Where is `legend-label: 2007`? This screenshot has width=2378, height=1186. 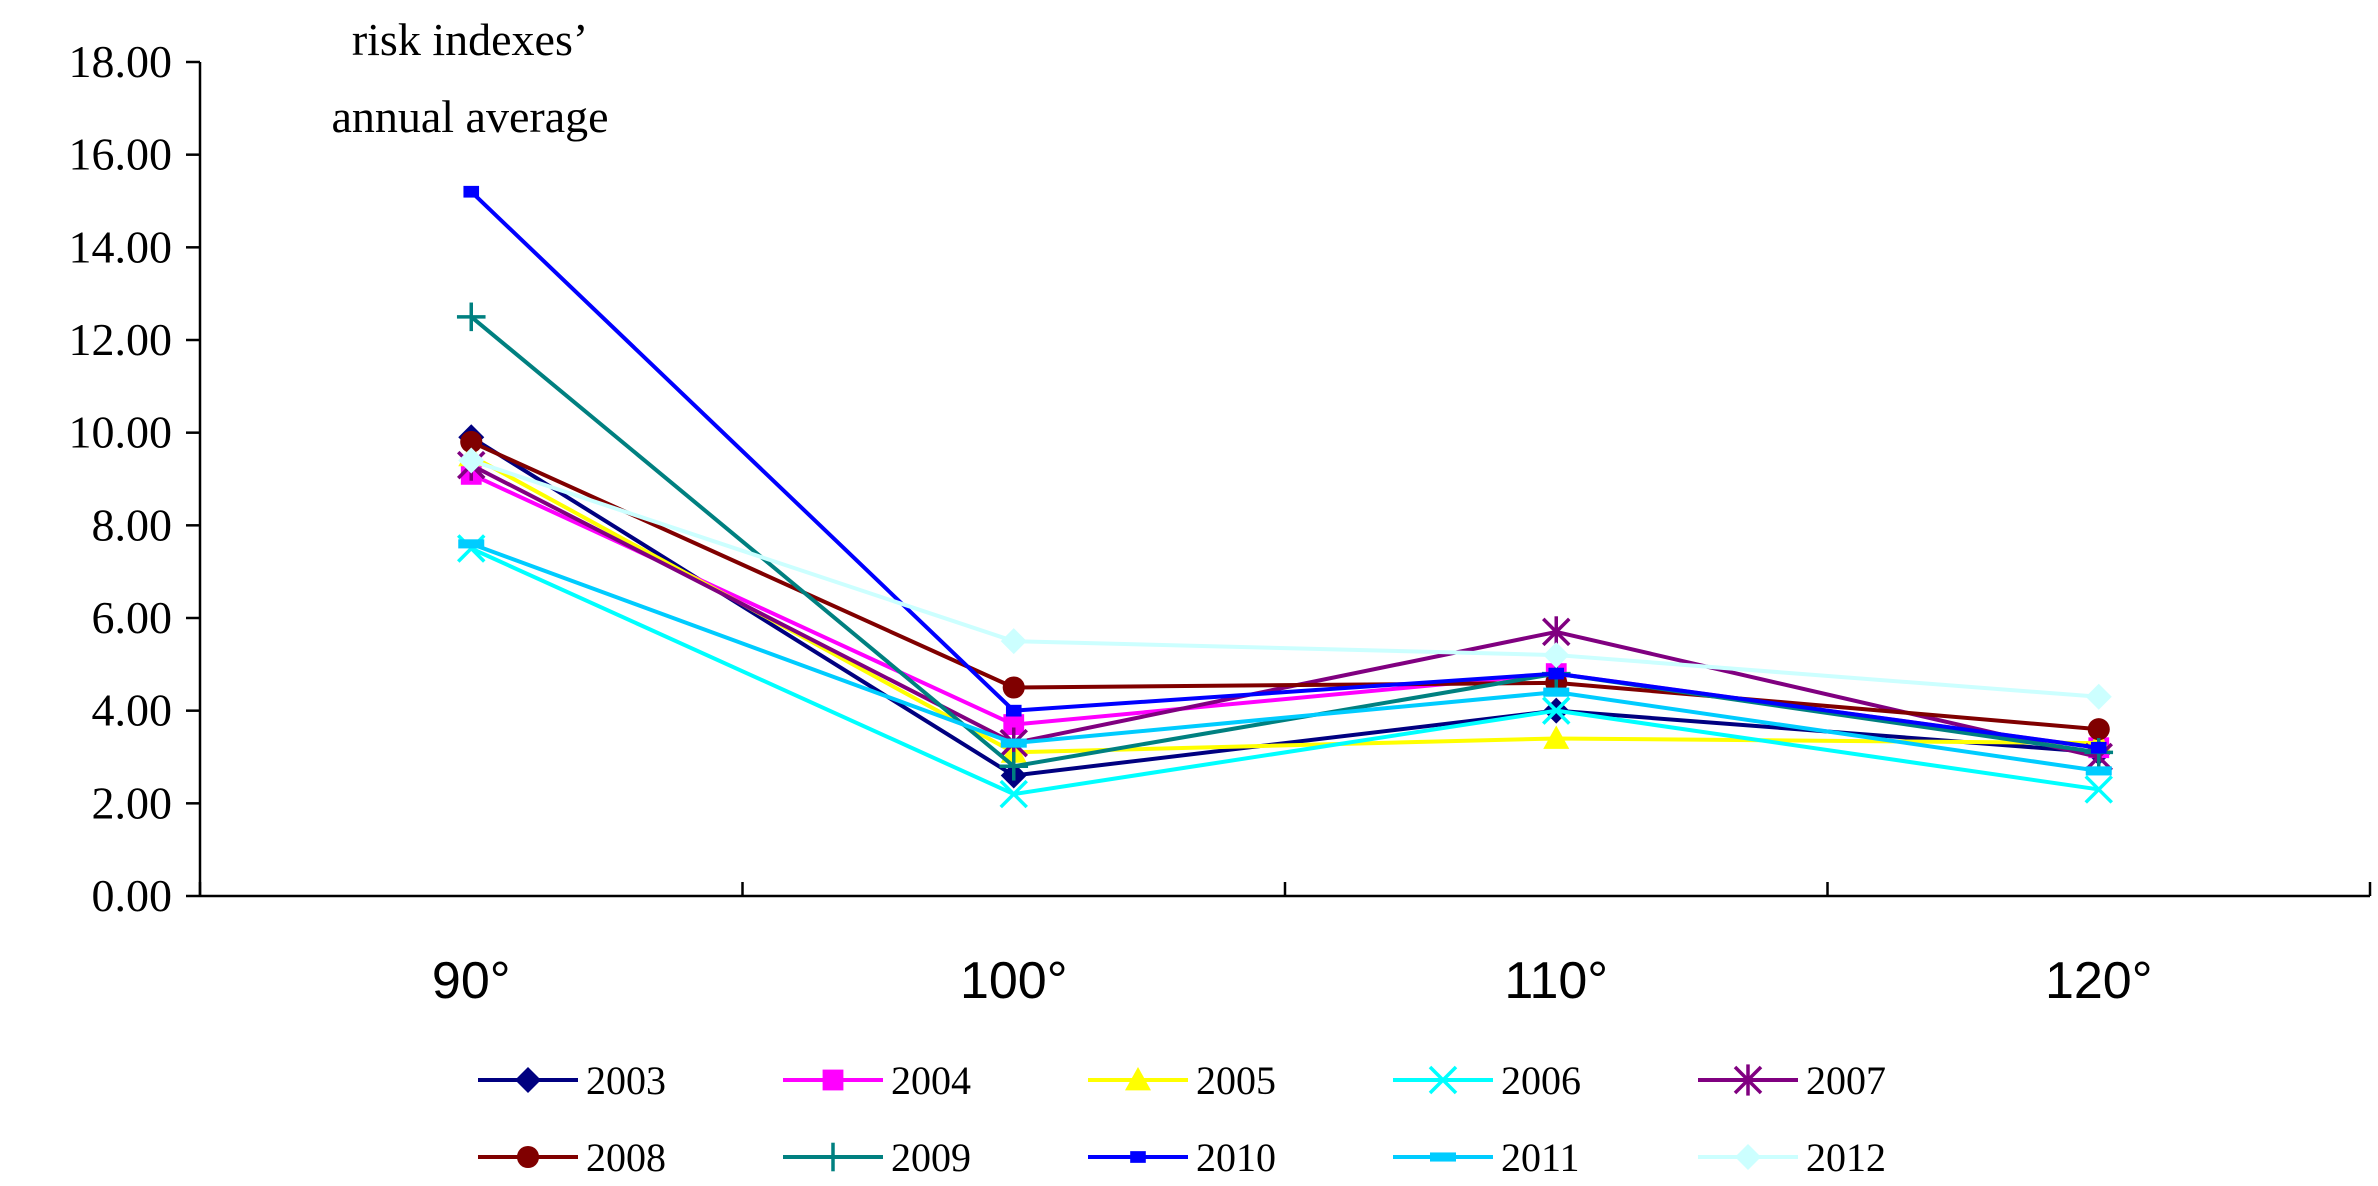 legend-label: 2007 is located at coordinates (1846, 1080).